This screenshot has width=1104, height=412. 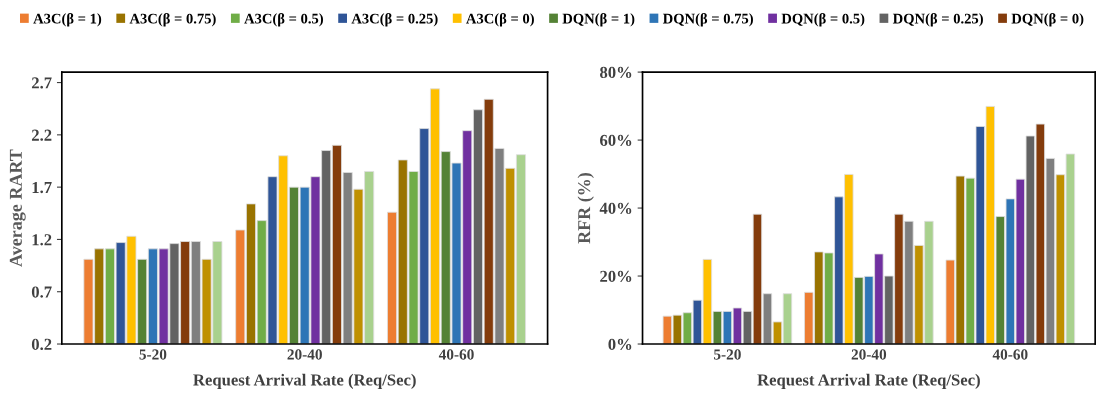 What do you see at coordinates (41, 135) in the screenshot?
I see `y-tick-label: 2.2` at bounding box center [41, 135].